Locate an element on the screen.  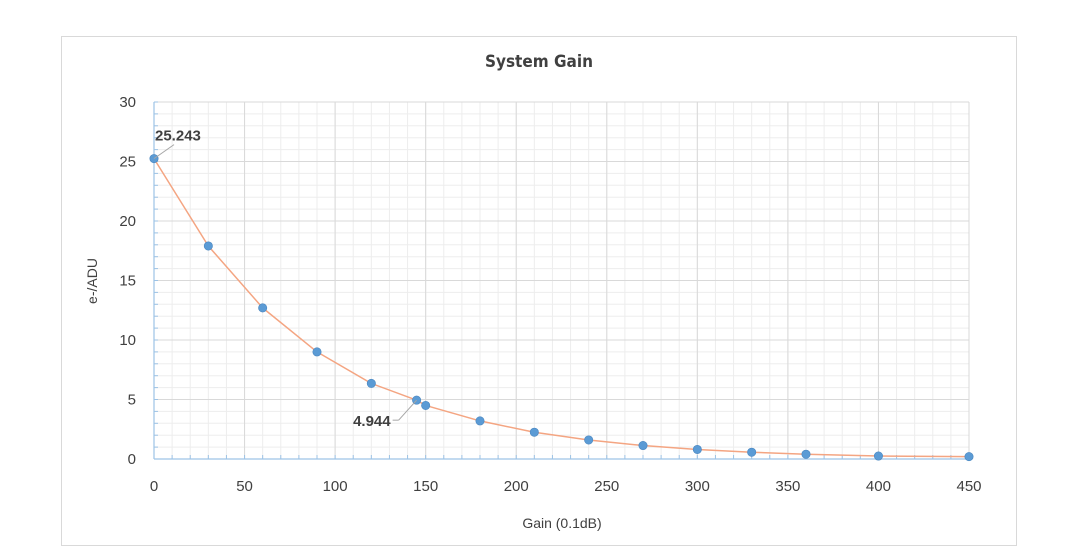
x-tick-label: 50 is located at coordinates (244, 486).